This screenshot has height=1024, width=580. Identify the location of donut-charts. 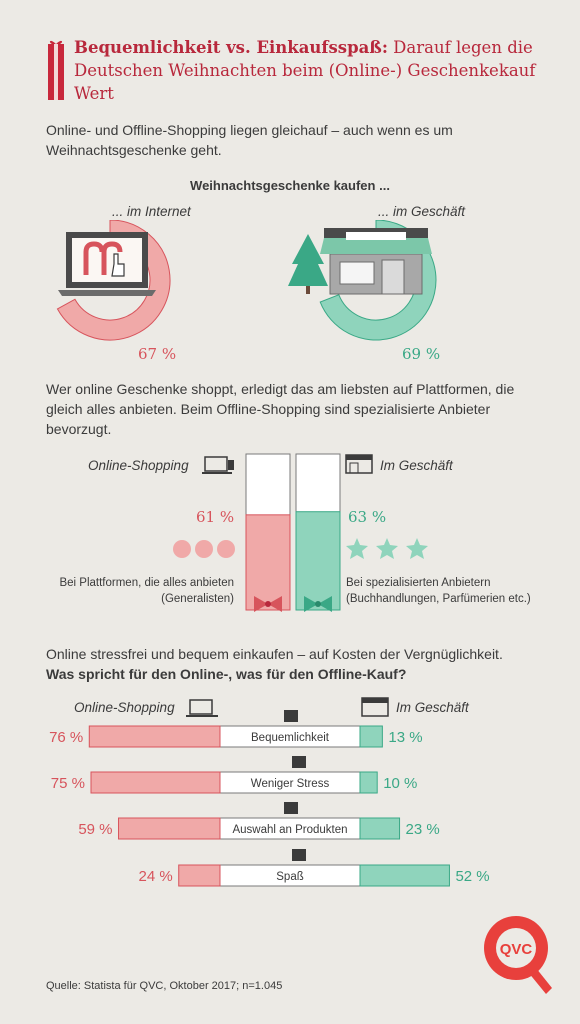
(246, 280).